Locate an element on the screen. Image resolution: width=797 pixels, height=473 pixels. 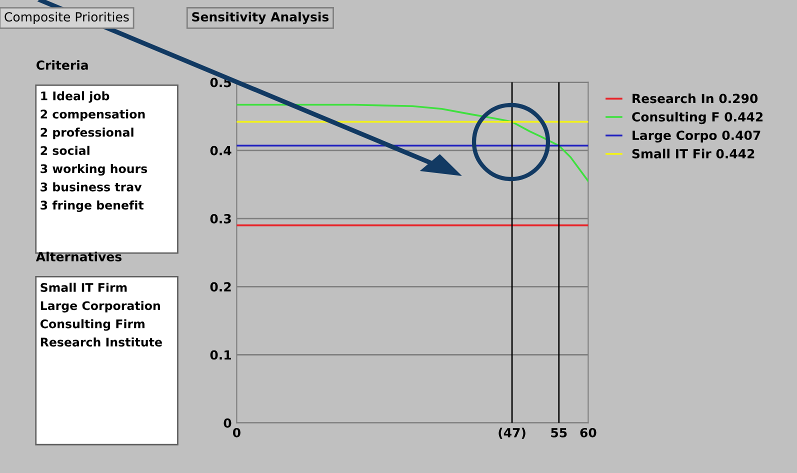
x-tick-label: (47) is located at coordinates (512, 433).